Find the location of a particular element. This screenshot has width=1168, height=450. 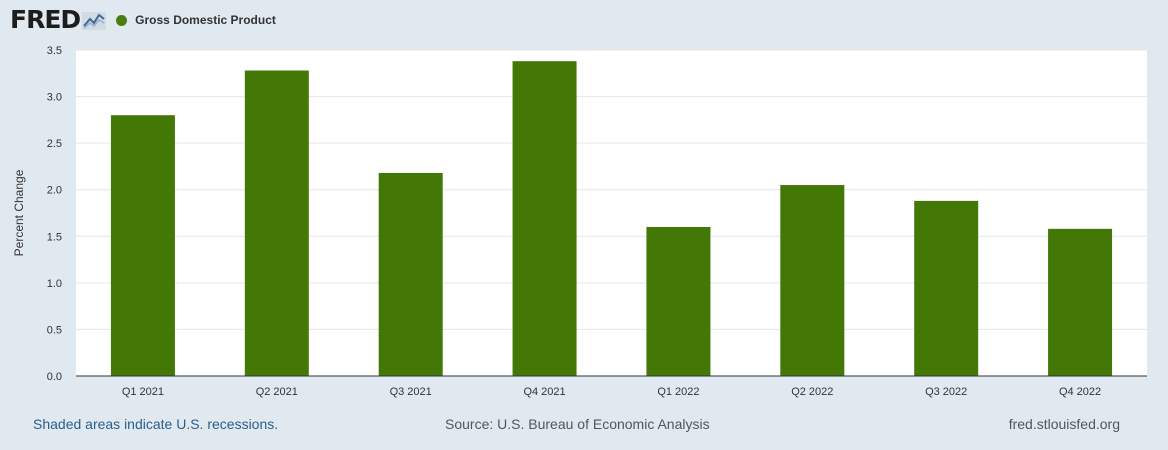

source-note: Source: U.S. Bureau of Economic Analysis is located at coordinates (577, 424).